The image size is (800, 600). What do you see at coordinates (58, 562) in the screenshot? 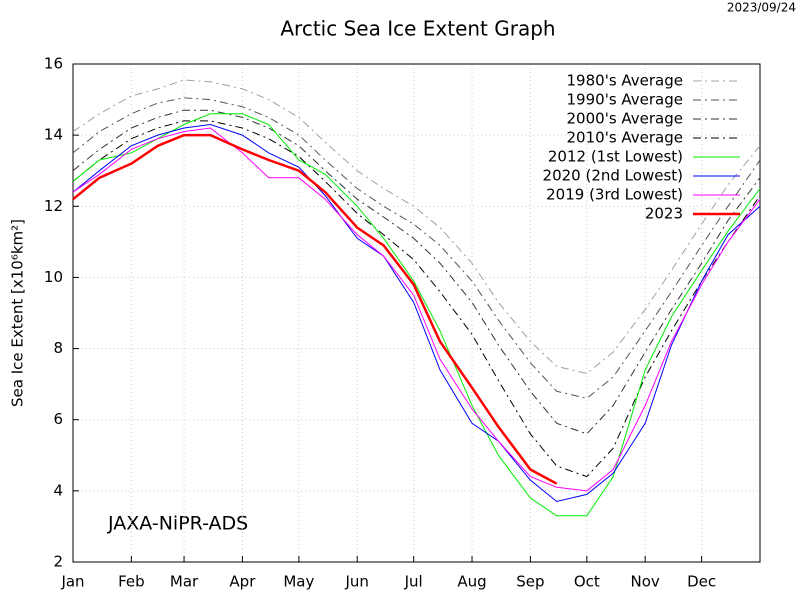
I see `y-tick-label: 2` at bounding box center [58, 562].